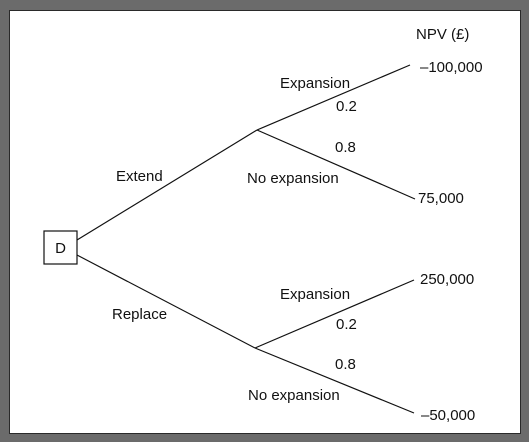 This screenshot has height=442, width=529. I want to click on decision-node-box, so click(60, 247).